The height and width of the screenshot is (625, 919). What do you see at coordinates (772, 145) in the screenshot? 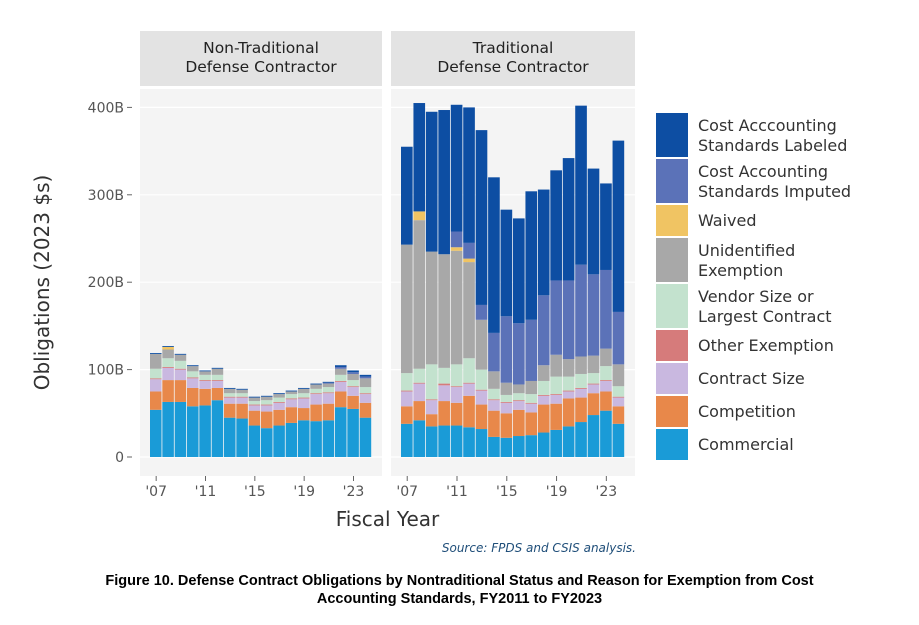
I see `legend-label: Standards Labeled` at bounding box center [772, 145].